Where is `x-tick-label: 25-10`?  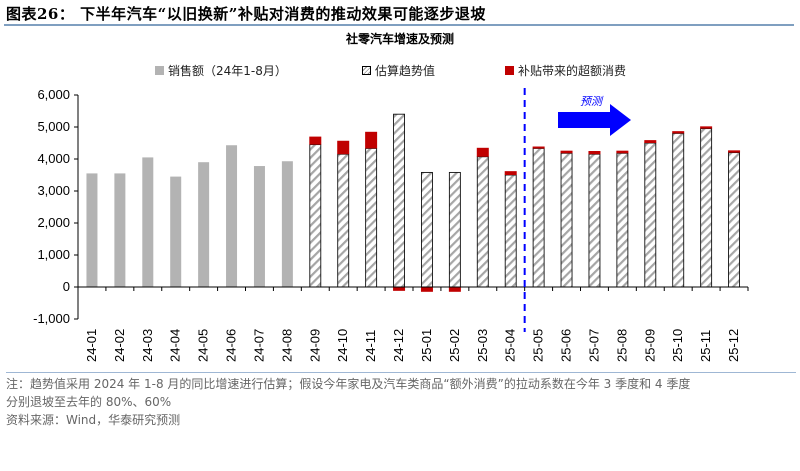 x-tick-label: 25-10 is located at coordinates (677, 345).